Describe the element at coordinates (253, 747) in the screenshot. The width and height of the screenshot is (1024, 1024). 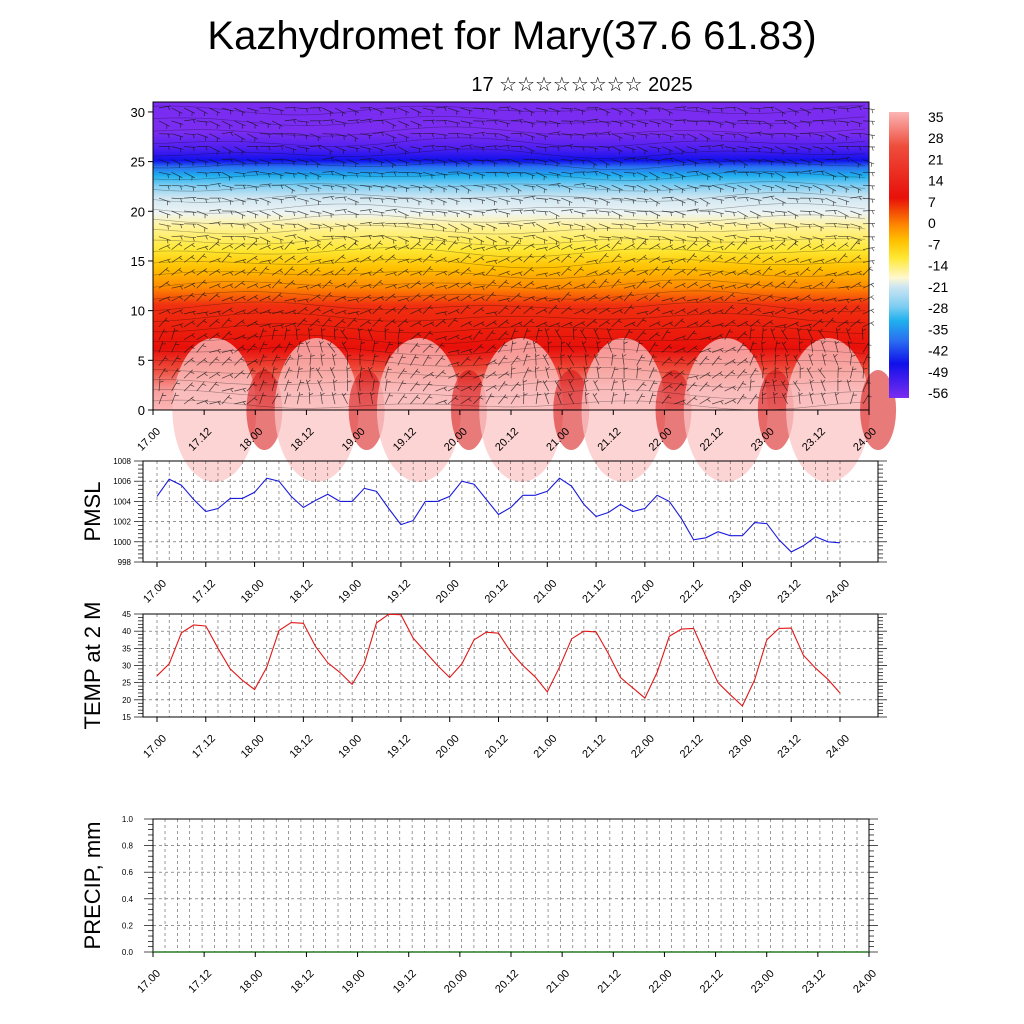
I see `x-tick-label: 18.00` at that location.